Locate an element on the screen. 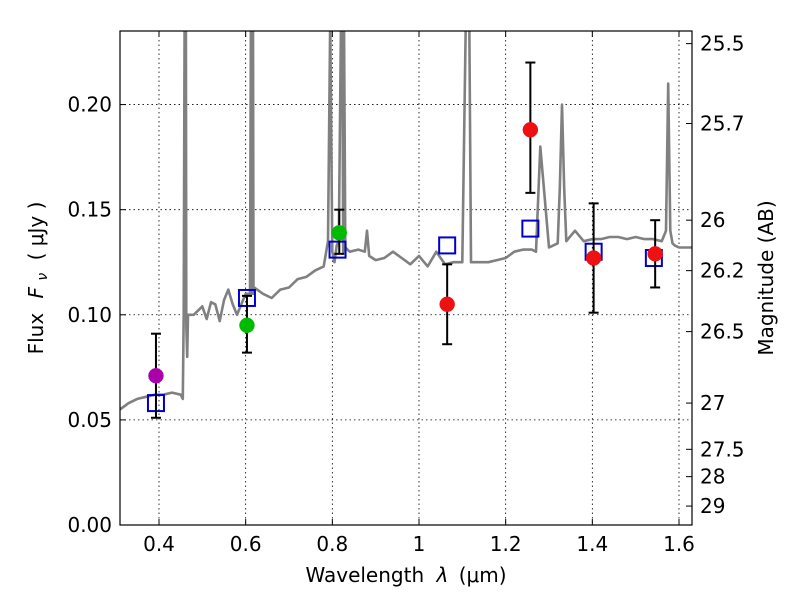 The image size is (800, 600). y-tick-label: 0.05 is located at coordinates (89, 420).